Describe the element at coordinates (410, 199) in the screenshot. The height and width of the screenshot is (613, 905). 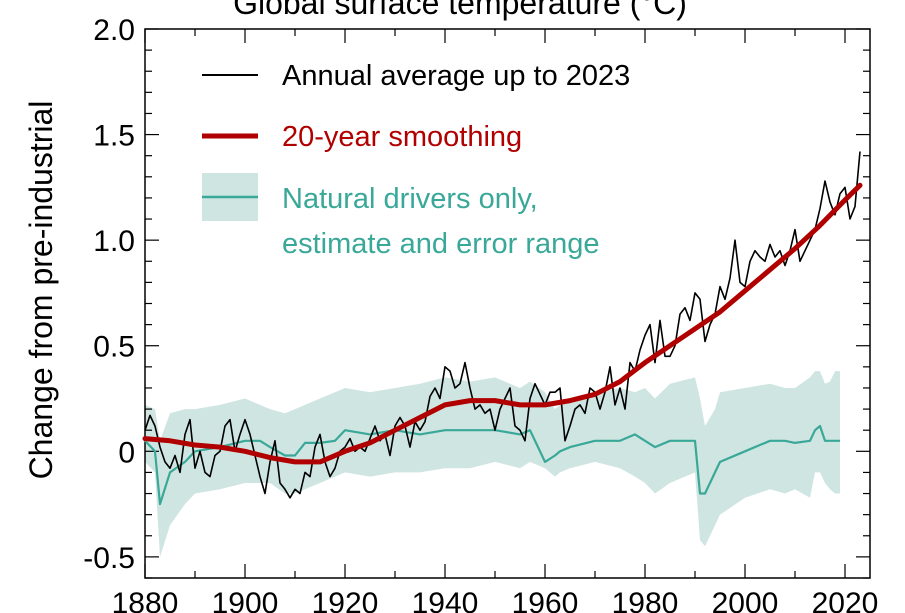
I see `legend-natural-label-line1: Natural drivers only,` at that location.